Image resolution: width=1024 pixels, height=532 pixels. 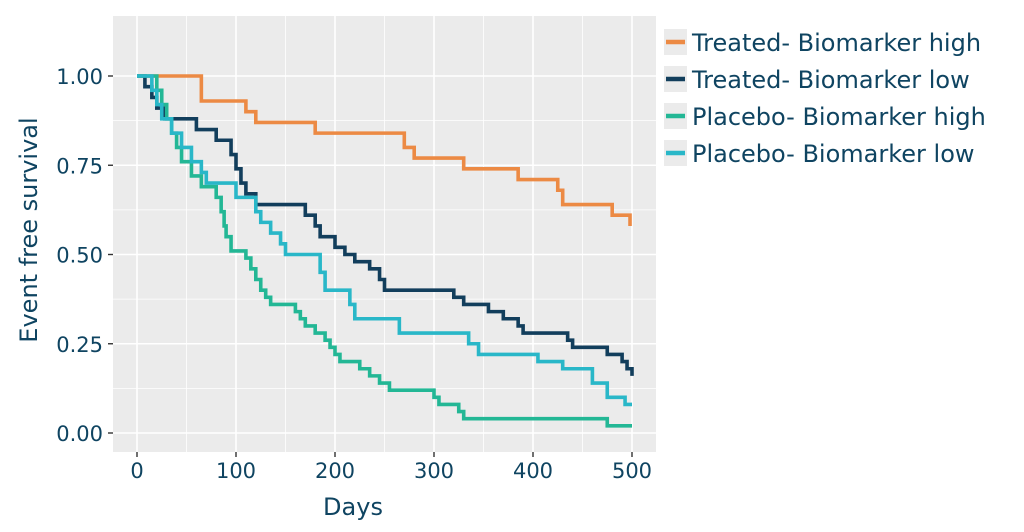 I want to click on legend-label-2: Treated- Biomarker low, so click(x=830, y=80).